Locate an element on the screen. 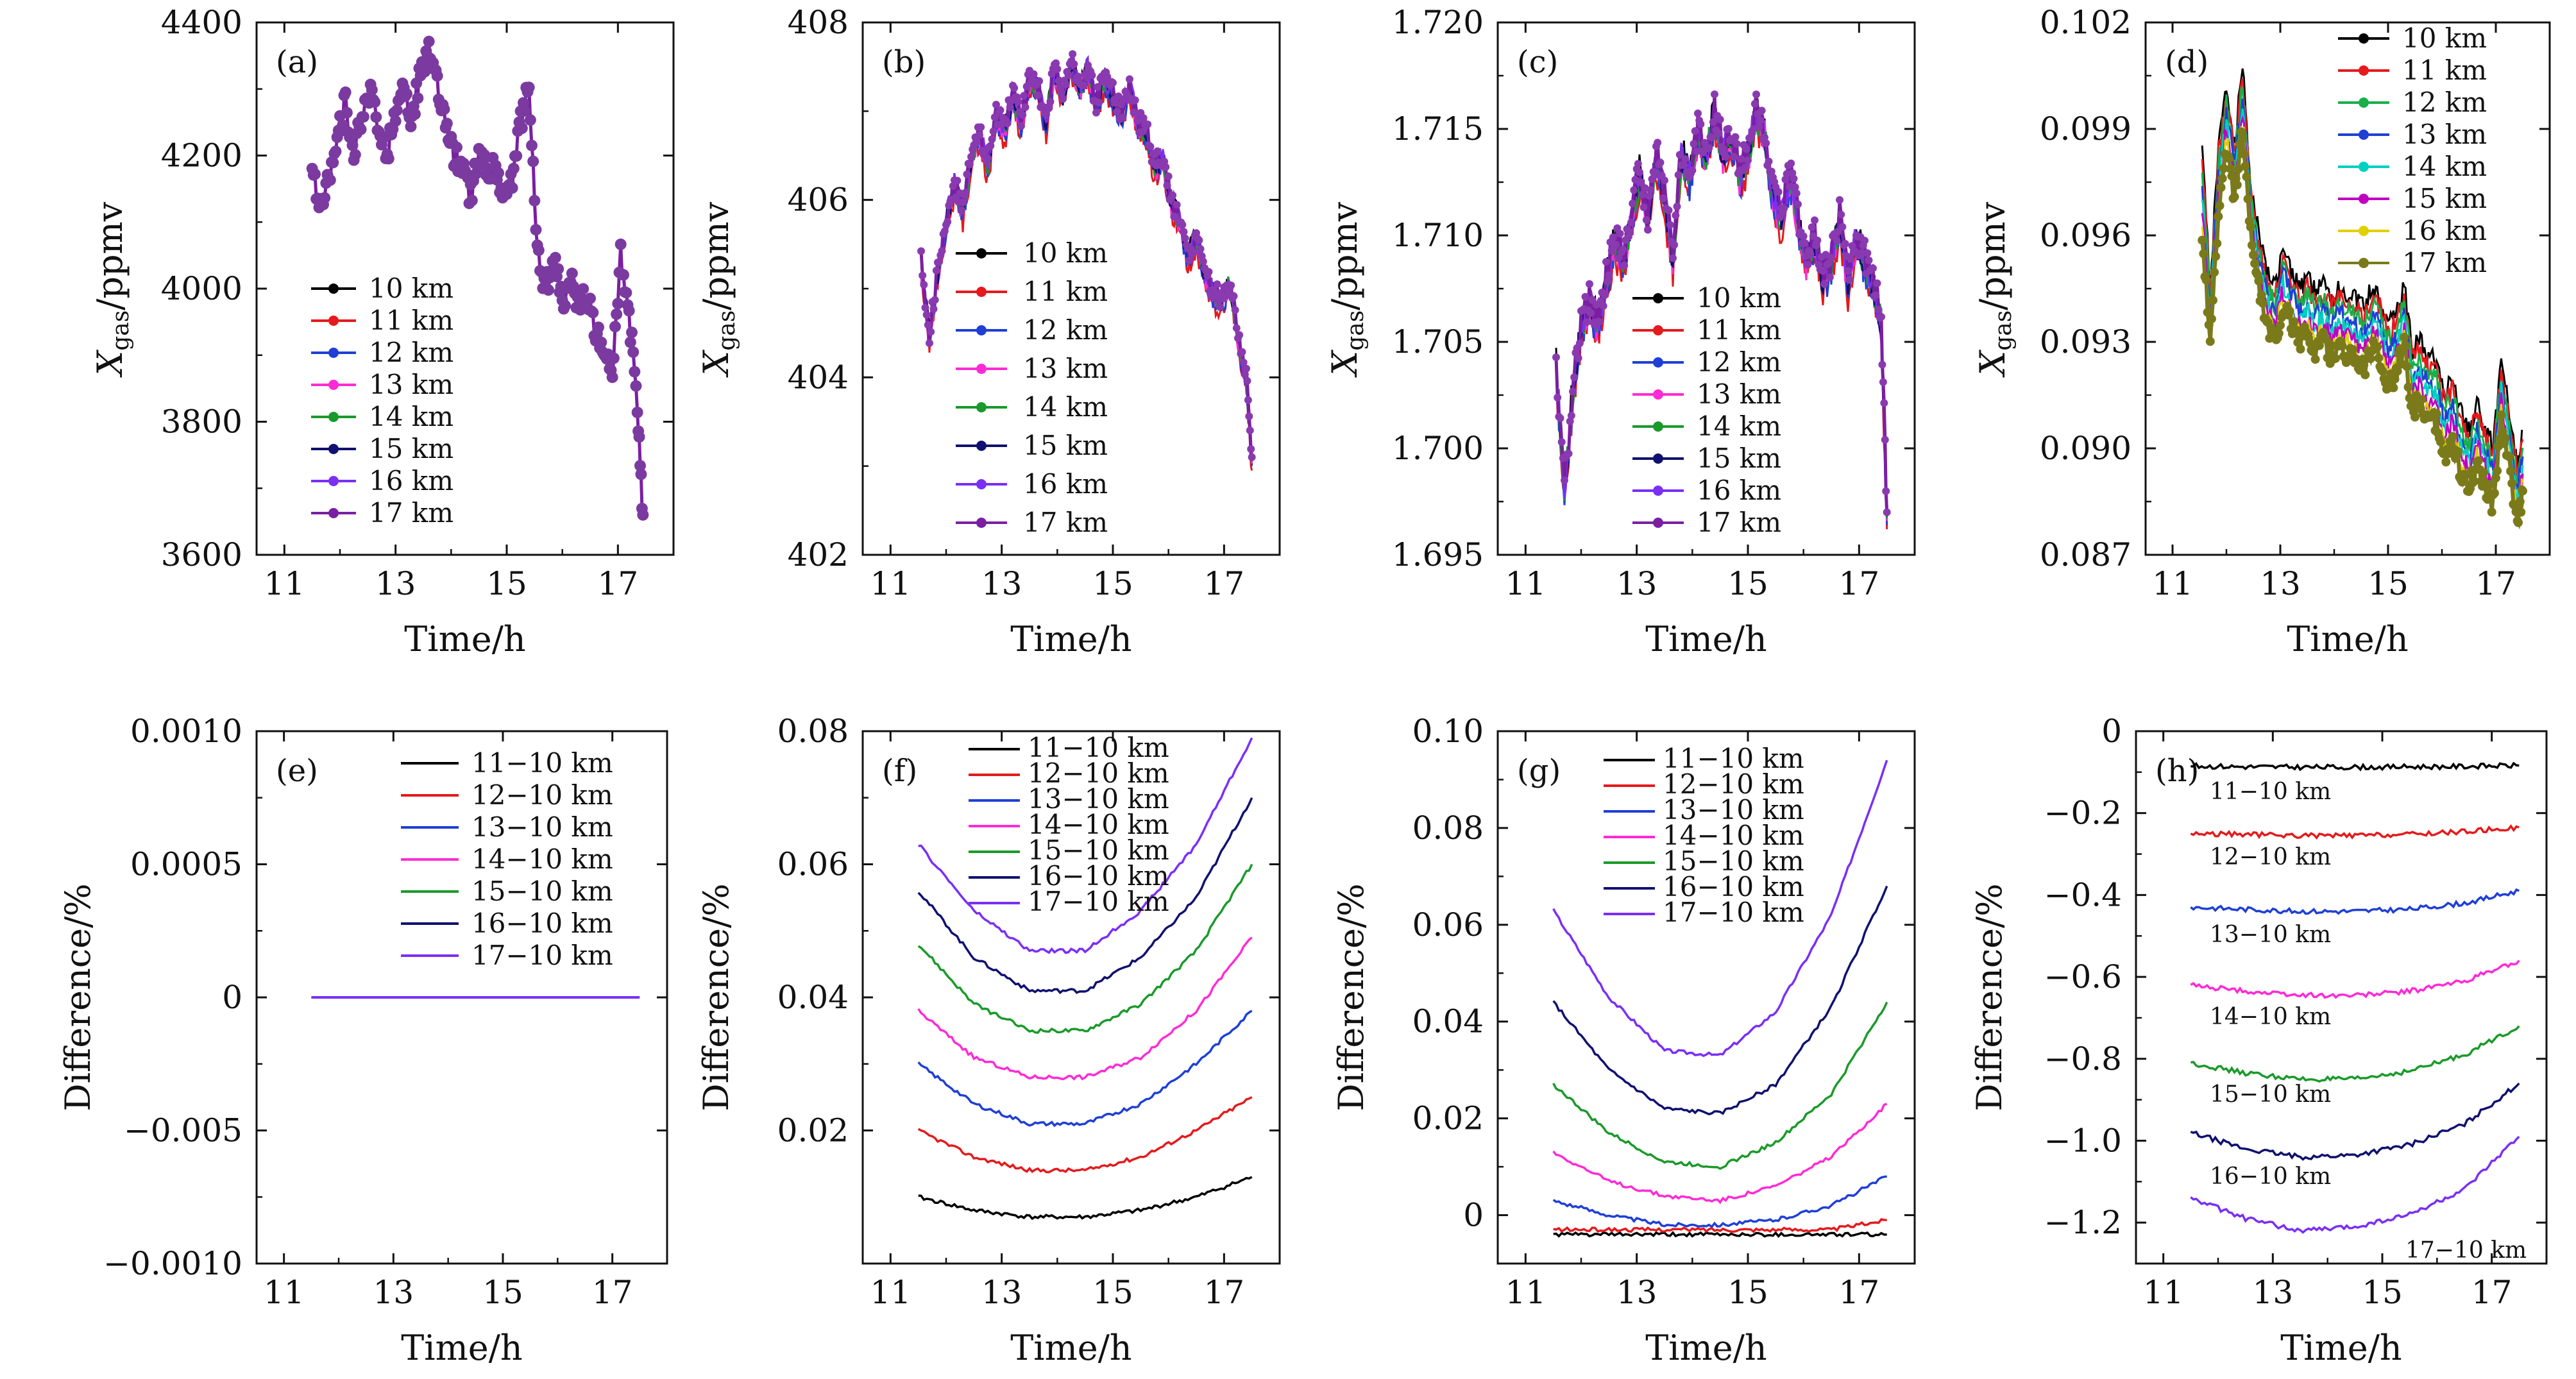  plot-frame is located at coordinates (1706, 997).